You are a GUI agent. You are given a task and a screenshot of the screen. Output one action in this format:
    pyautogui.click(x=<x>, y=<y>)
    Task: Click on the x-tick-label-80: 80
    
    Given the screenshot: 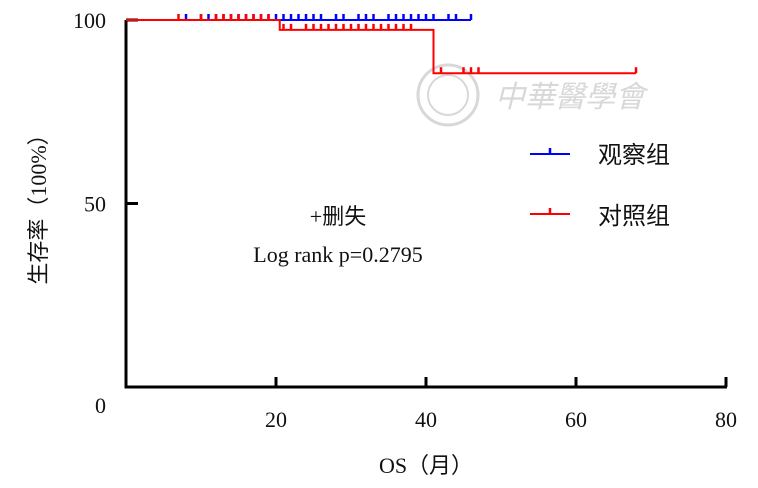 What is the action you would take?
    pyautogui.click(x=726, y=419)
    